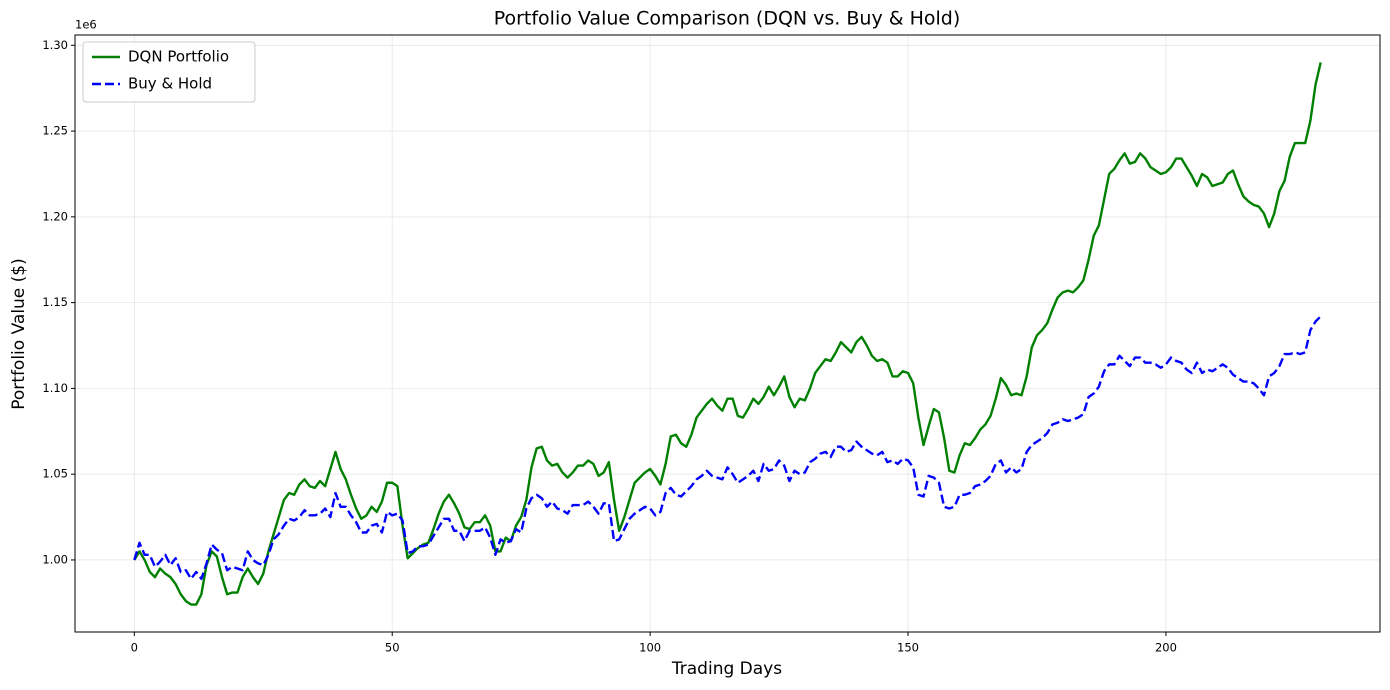 The height and width of the screenshot is (690, 1390). Describe the element at coordinates (55, 131) in the screenshot. I see `y-tick-label: 1.25` at that location.